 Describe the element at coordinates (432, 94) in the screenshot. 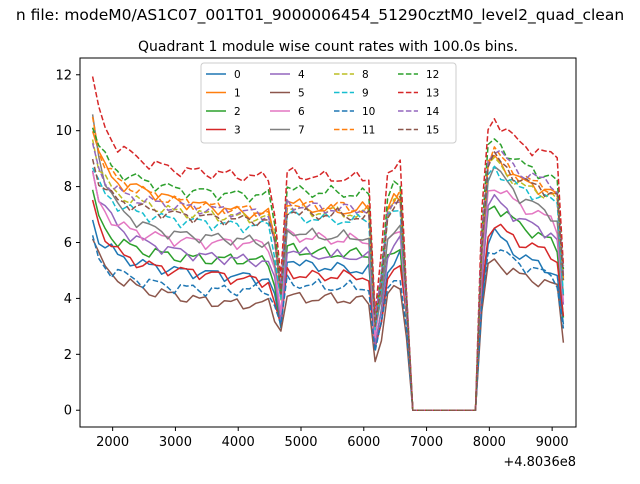

I see `legend-label: 13` at that location.